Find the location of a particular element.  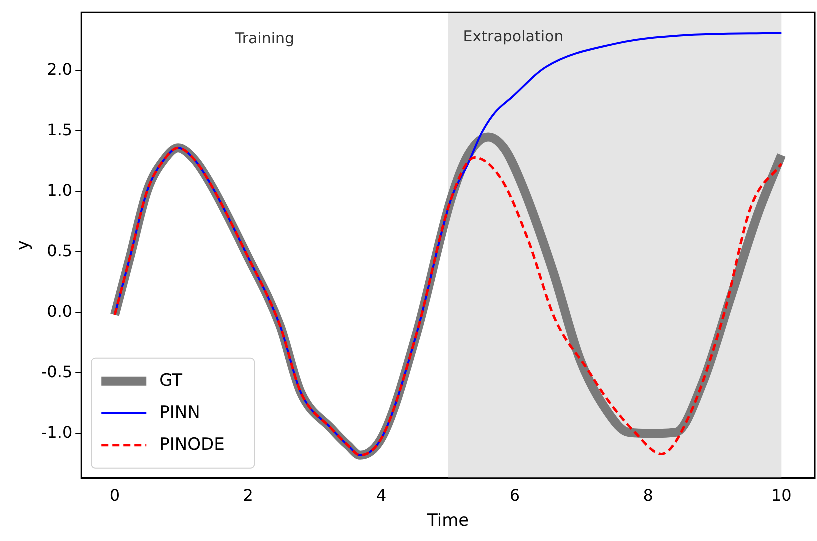

x-tick-label: 10 is located at coordinates (781, 496).